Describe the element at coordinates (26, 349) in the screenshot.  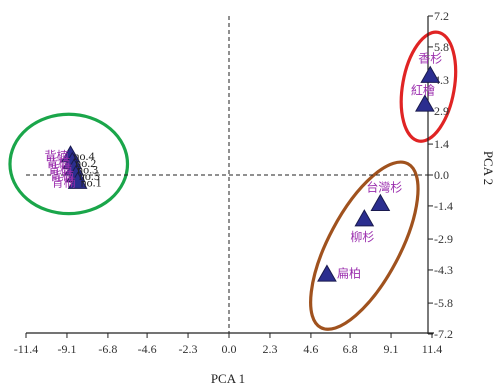
I see `x-tick-label: -11.4` at that location.